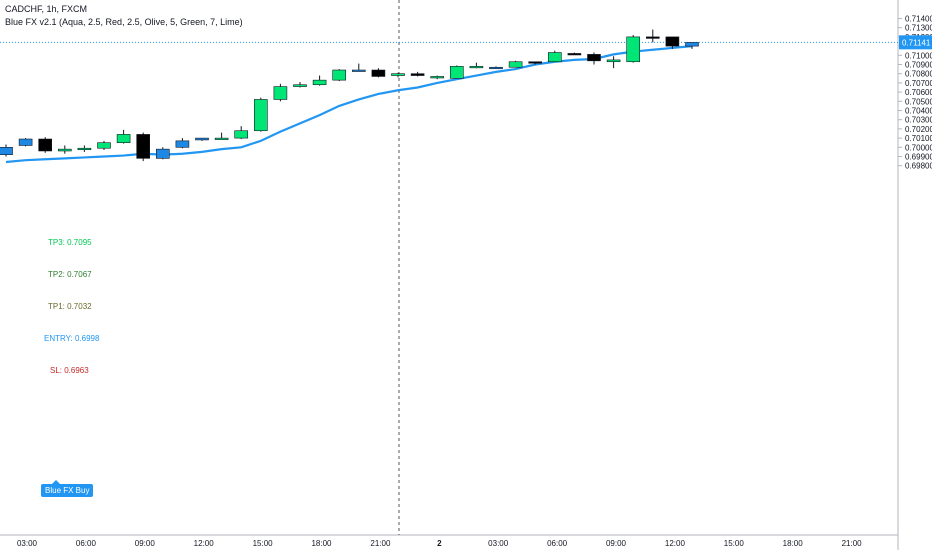 Image resolution: width=932 pixels, height=550 pixels. I want to click on symbol-title: CADCHF, 1h, FXCM, so click(46, 9).